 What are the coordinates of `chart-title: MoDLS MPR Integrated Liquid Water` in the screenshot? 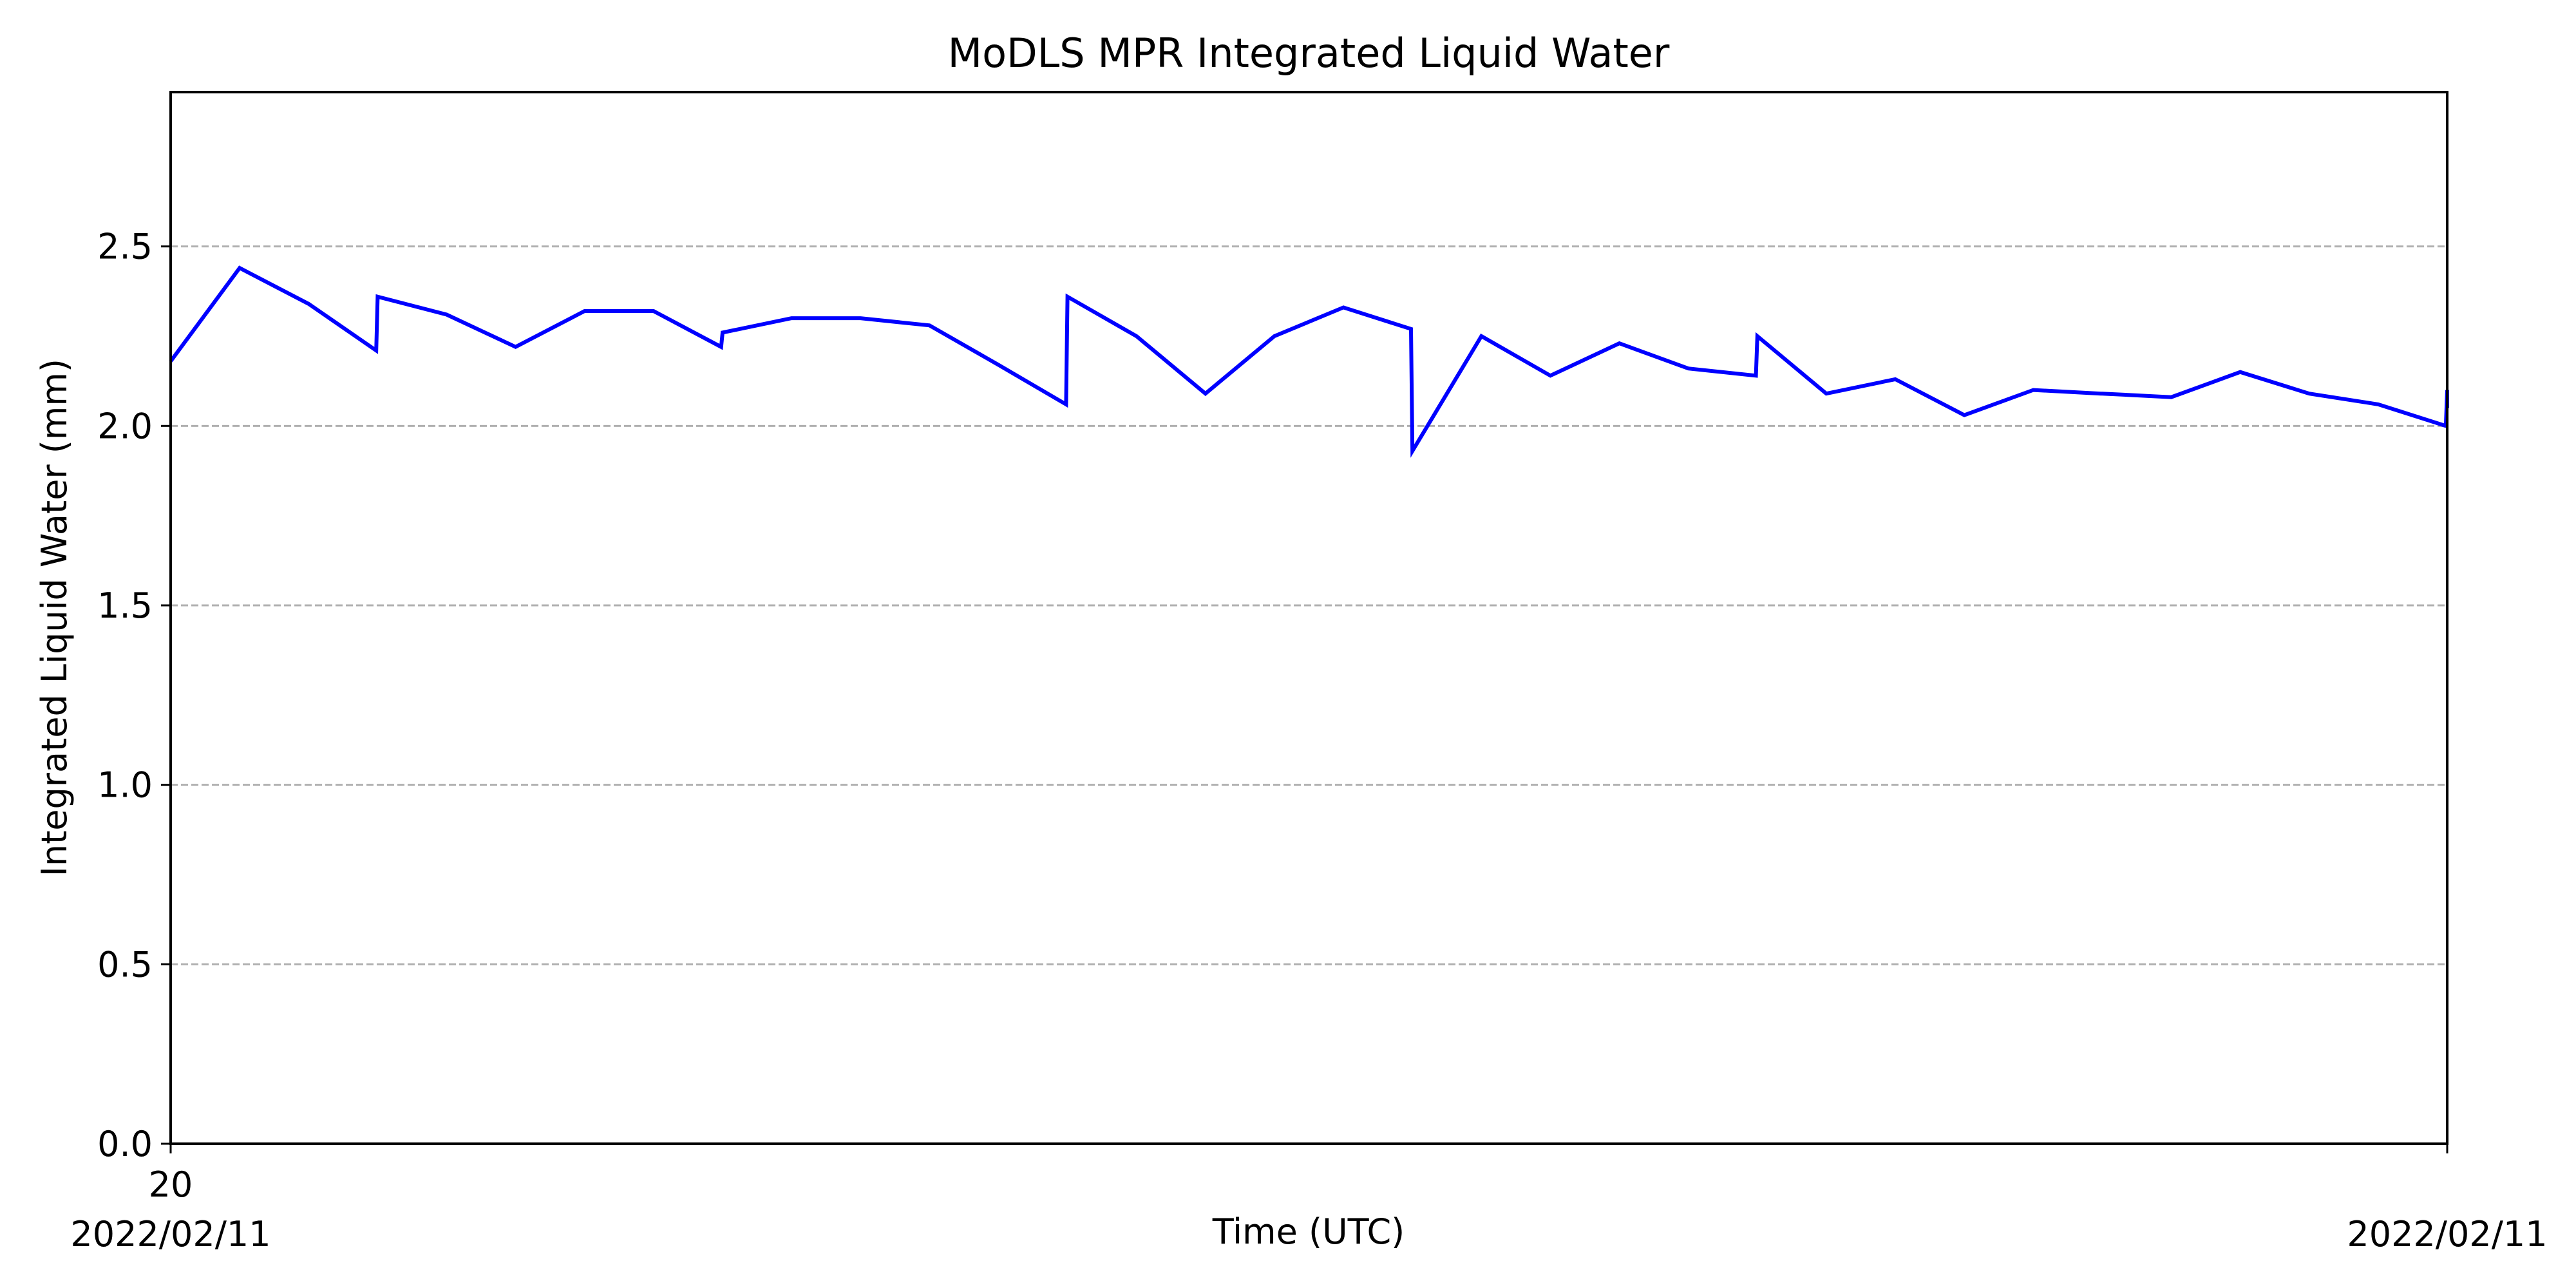 It's located at (1309, 54).